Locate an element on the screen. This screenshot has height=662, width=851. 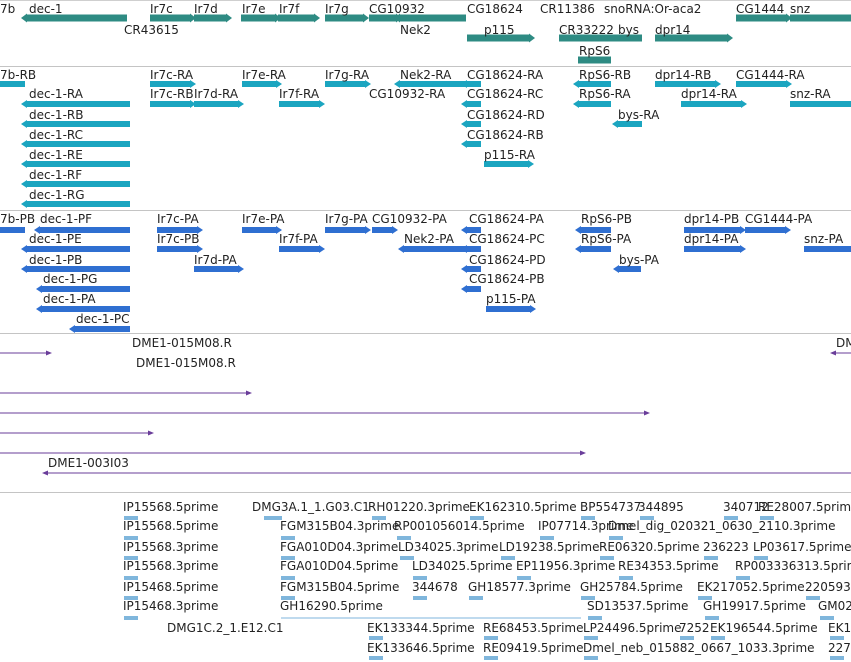
feature-CR43615: CR43615 is located at coordinates (151, 30).